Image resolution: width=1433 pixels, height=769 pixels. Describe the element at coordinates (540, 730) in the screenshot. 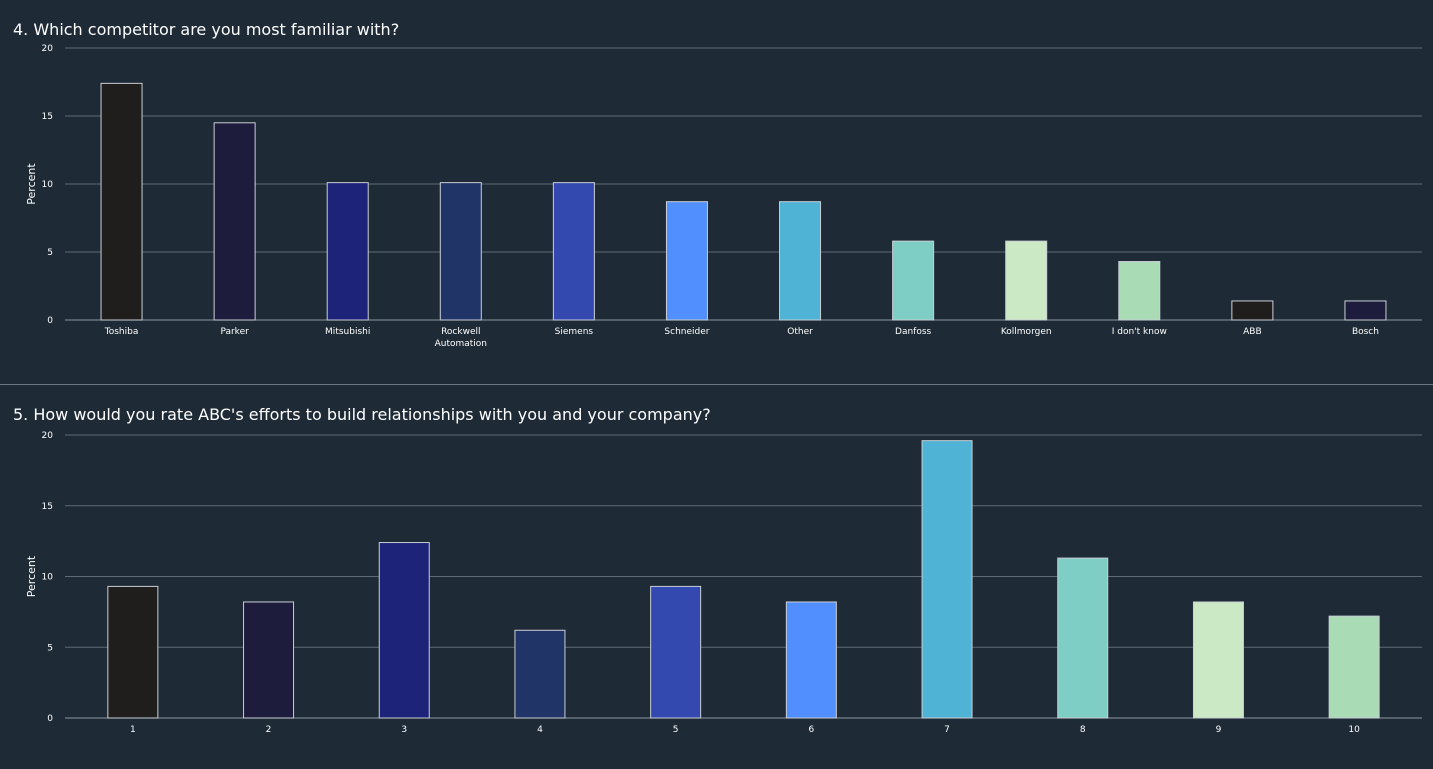

I see `x-tick-label: 4` at that location.